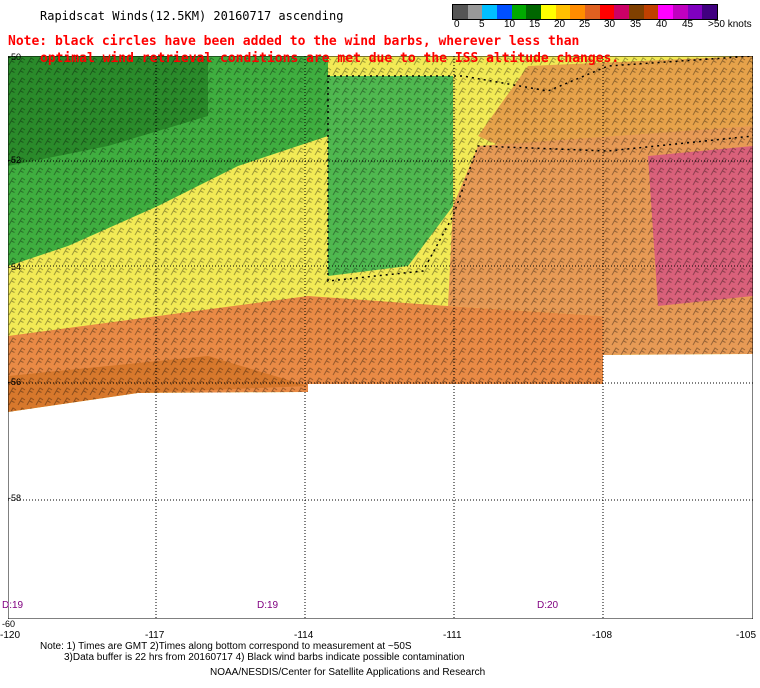  Describe the element at coordinates (15, 498) in the screenshot. I see `lat-label: -58` at that location.